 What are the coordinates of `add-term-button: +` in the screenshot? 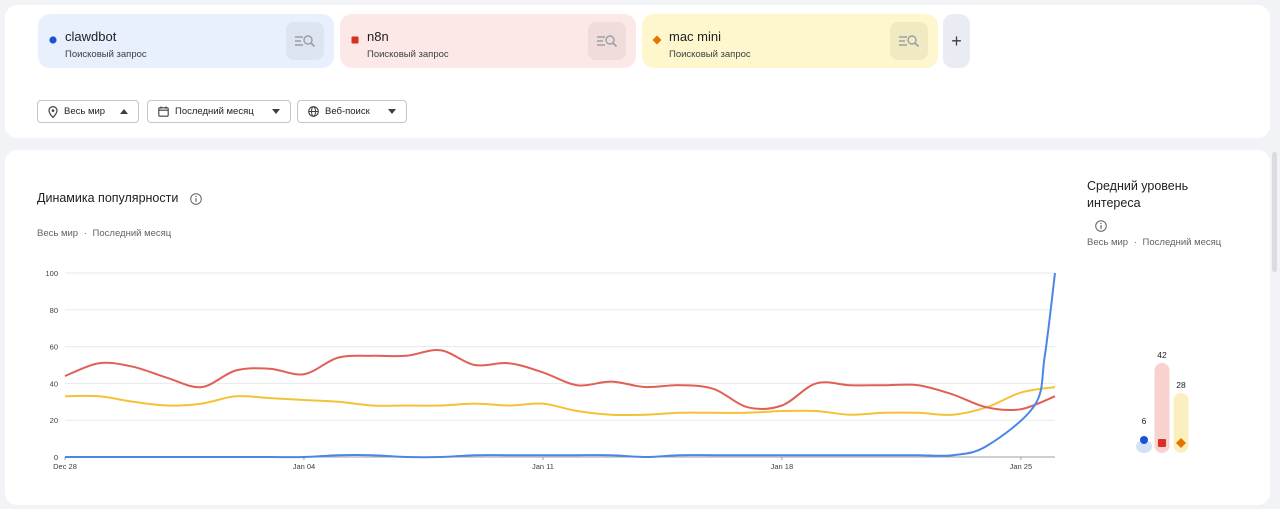 It's located at (956, 41).